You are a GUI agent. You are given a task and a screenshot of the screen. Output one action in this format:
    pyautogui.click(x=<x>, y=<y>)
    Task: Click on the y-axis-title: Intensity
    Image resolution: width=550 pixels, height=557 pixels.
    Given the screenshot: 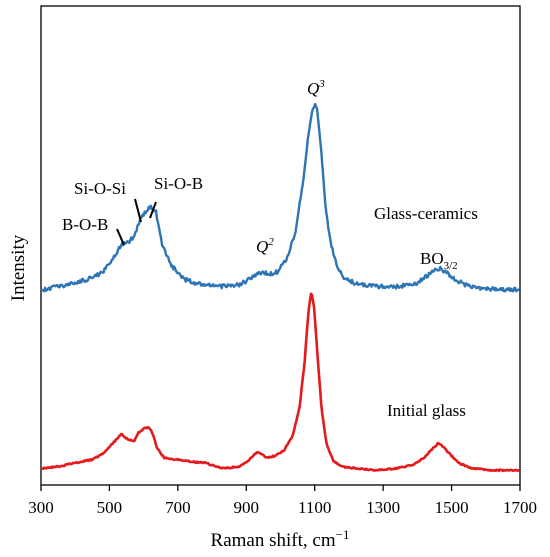 What is the action you would take?
    pyautogui.click(x=18, y=267)
    